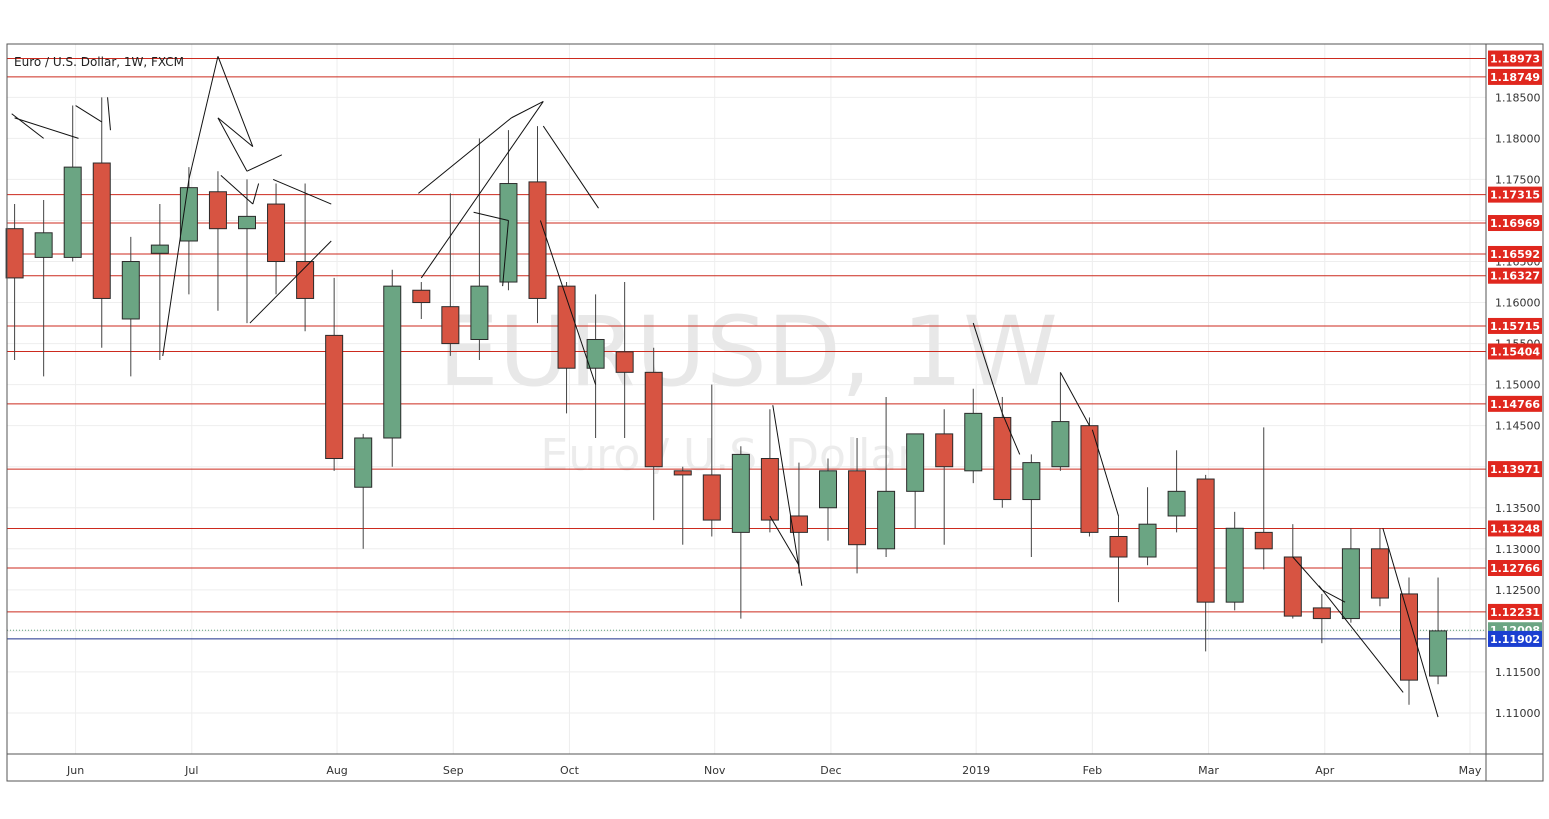 The width and height of the screenshot is (1549, 819). What do you see at coordinates (1515, 528) in the screenshot?
I see `level-tag-label: 1.13248` at bounding box center [1515, 528].